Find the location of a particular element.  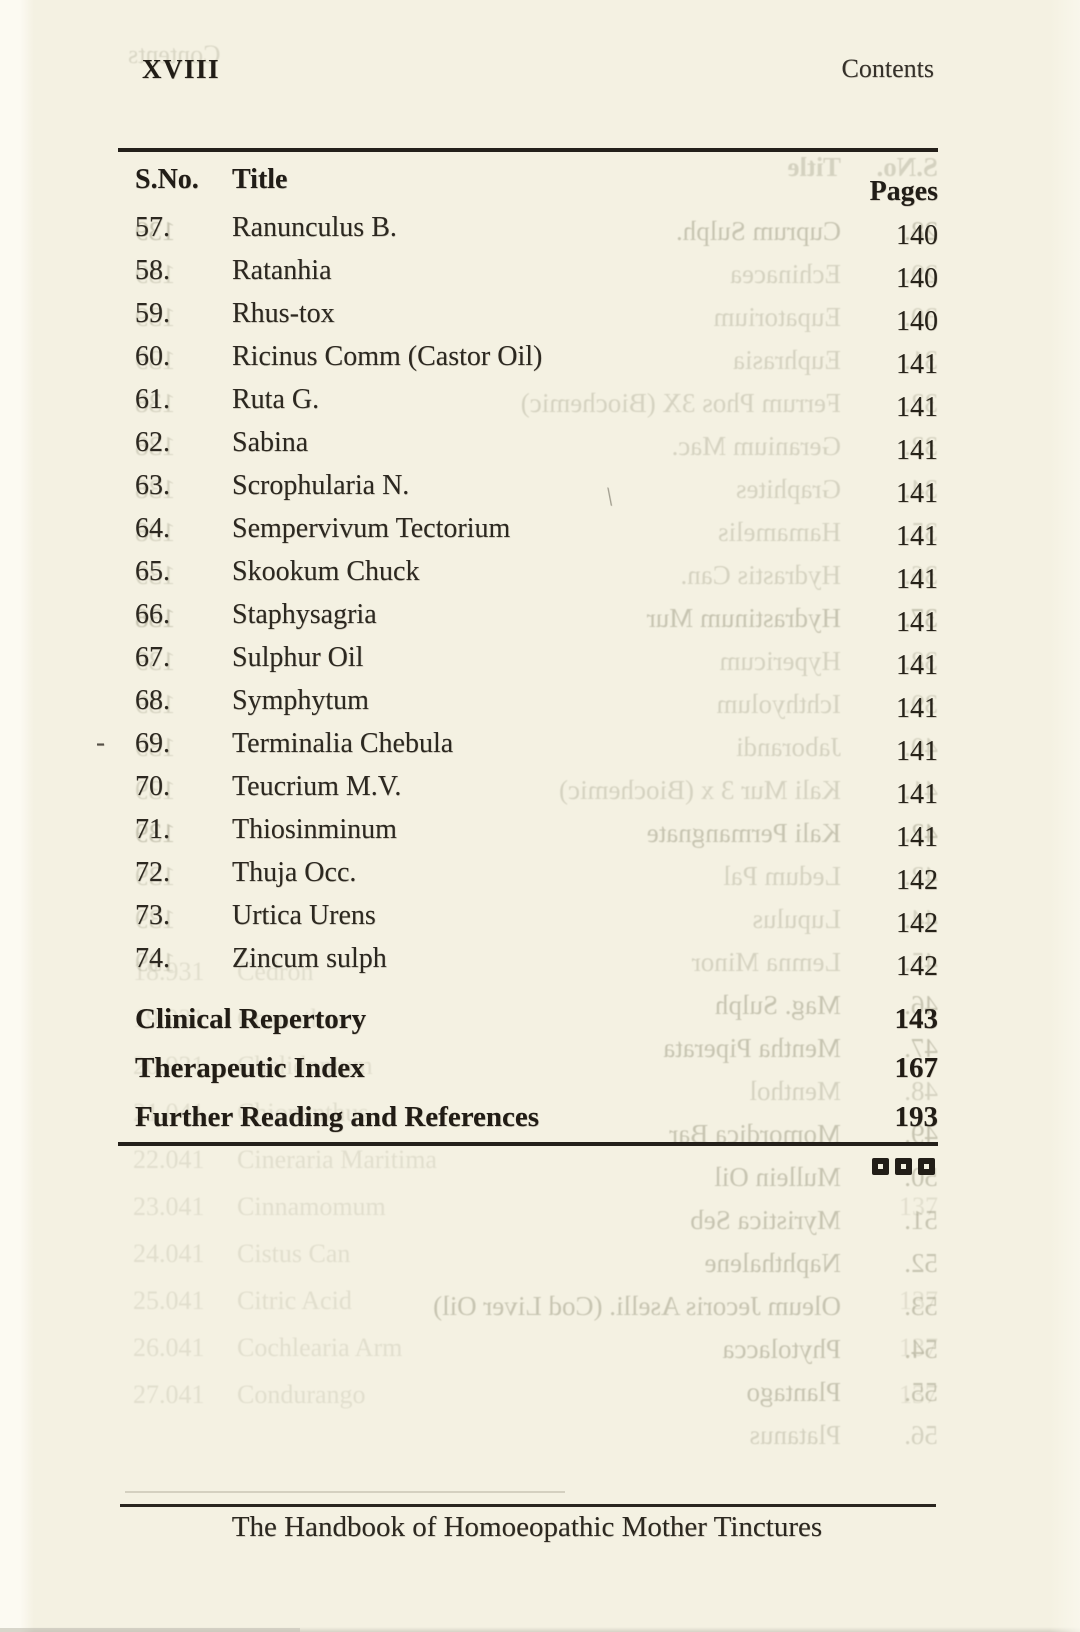

top-rule is located at coordinates (528, 150).